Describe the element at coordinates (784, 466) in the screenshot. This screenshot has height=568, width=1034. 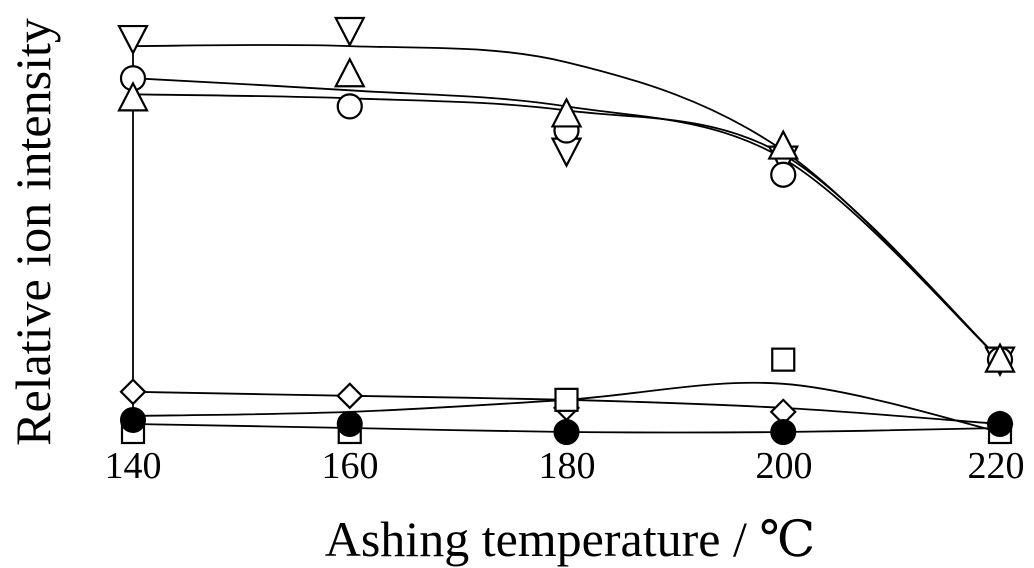
I see `x-tick-label-200: 200` at that location.